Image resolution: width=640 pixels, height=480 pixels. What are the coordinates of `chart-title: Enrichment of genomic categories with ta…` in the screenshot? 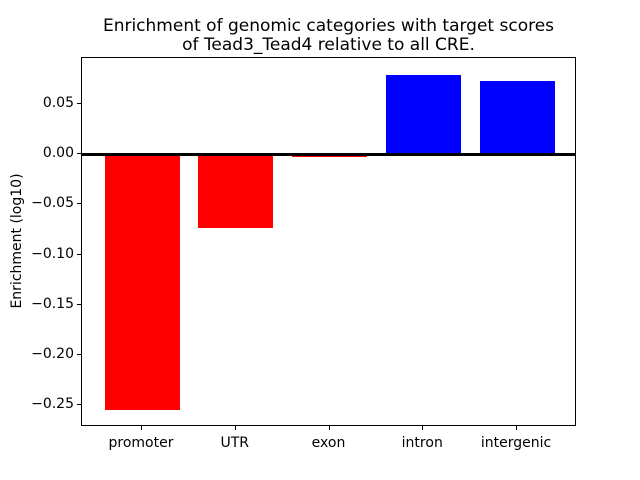 It's located at (328, 35).